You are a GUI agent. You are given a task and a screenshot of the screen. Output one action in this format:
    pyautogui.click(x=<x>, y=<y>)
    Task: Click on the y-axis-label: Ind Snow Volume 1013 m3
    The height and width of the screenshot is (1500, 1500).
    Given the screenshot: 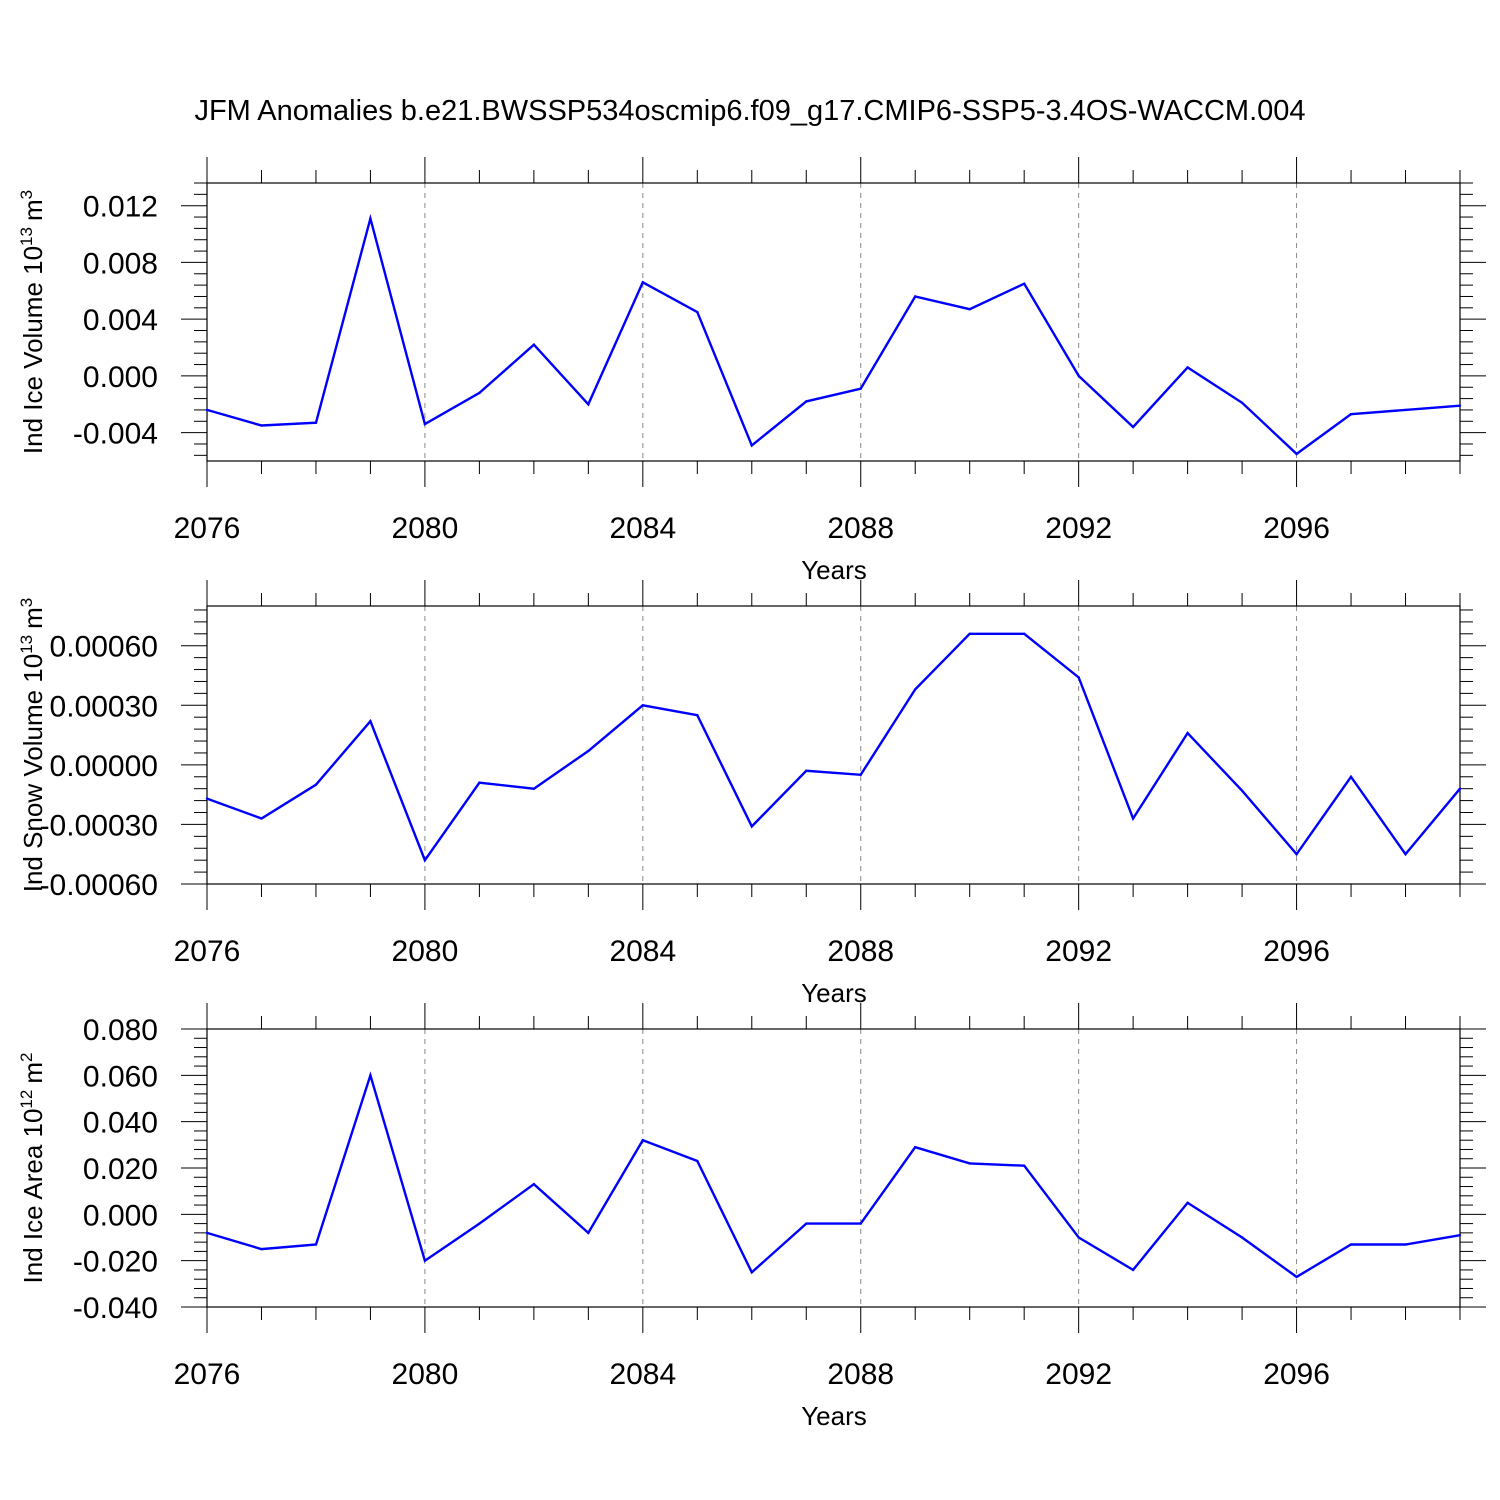 What is the action you would take?
    pyautogui.click(x=32, y=745)
    